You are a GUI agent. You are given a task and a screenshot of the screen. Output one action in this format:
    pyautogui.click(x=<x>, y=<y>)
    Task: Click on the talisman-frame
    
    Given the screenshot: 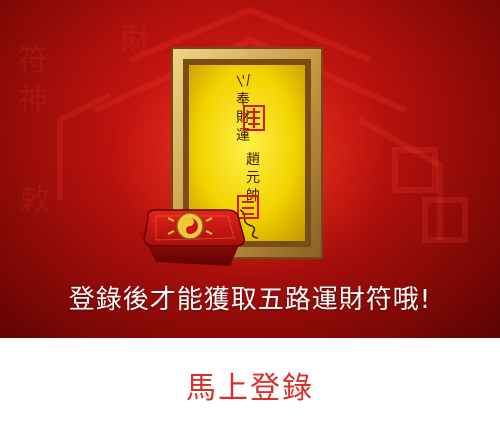 What is the action you would take?
    pyautogui.click(x=247, y=153)
    